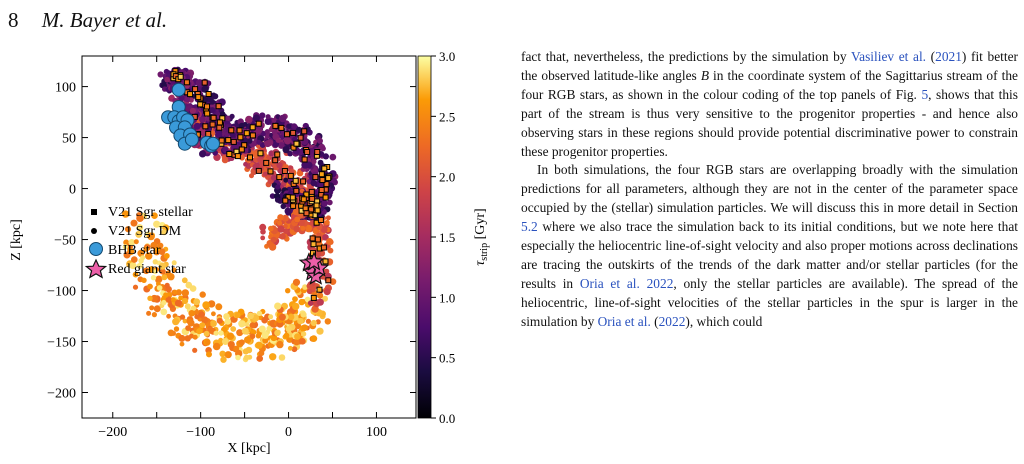  What do you see at coordinates (134, 250) in the screenshot?
I see `legend-bhb-label: BHB star` at bounding box center [134, 250].